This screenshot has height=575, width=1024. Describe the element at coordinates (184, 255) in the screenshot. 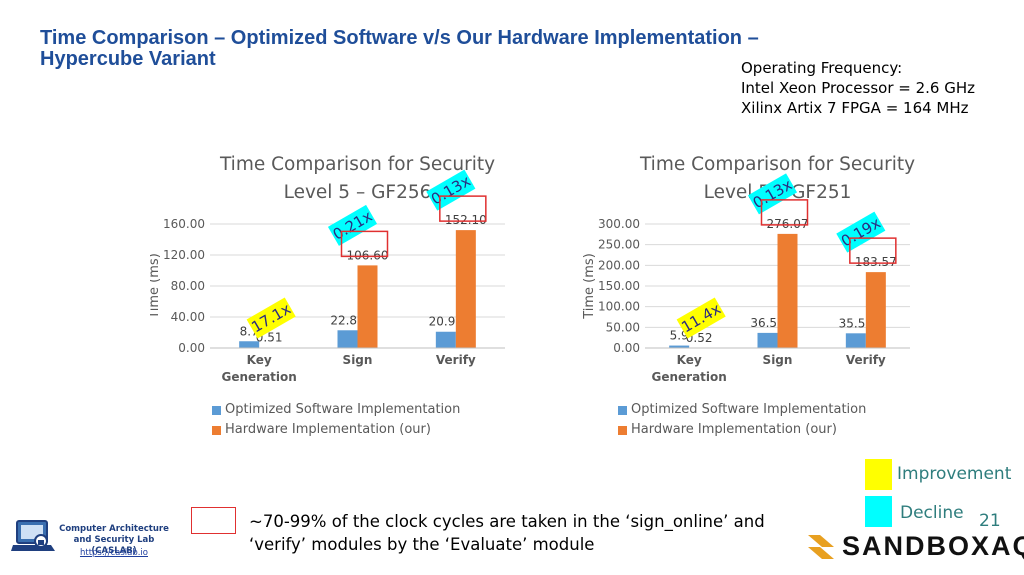

I see `y-tick-label: 120.00` at that location.